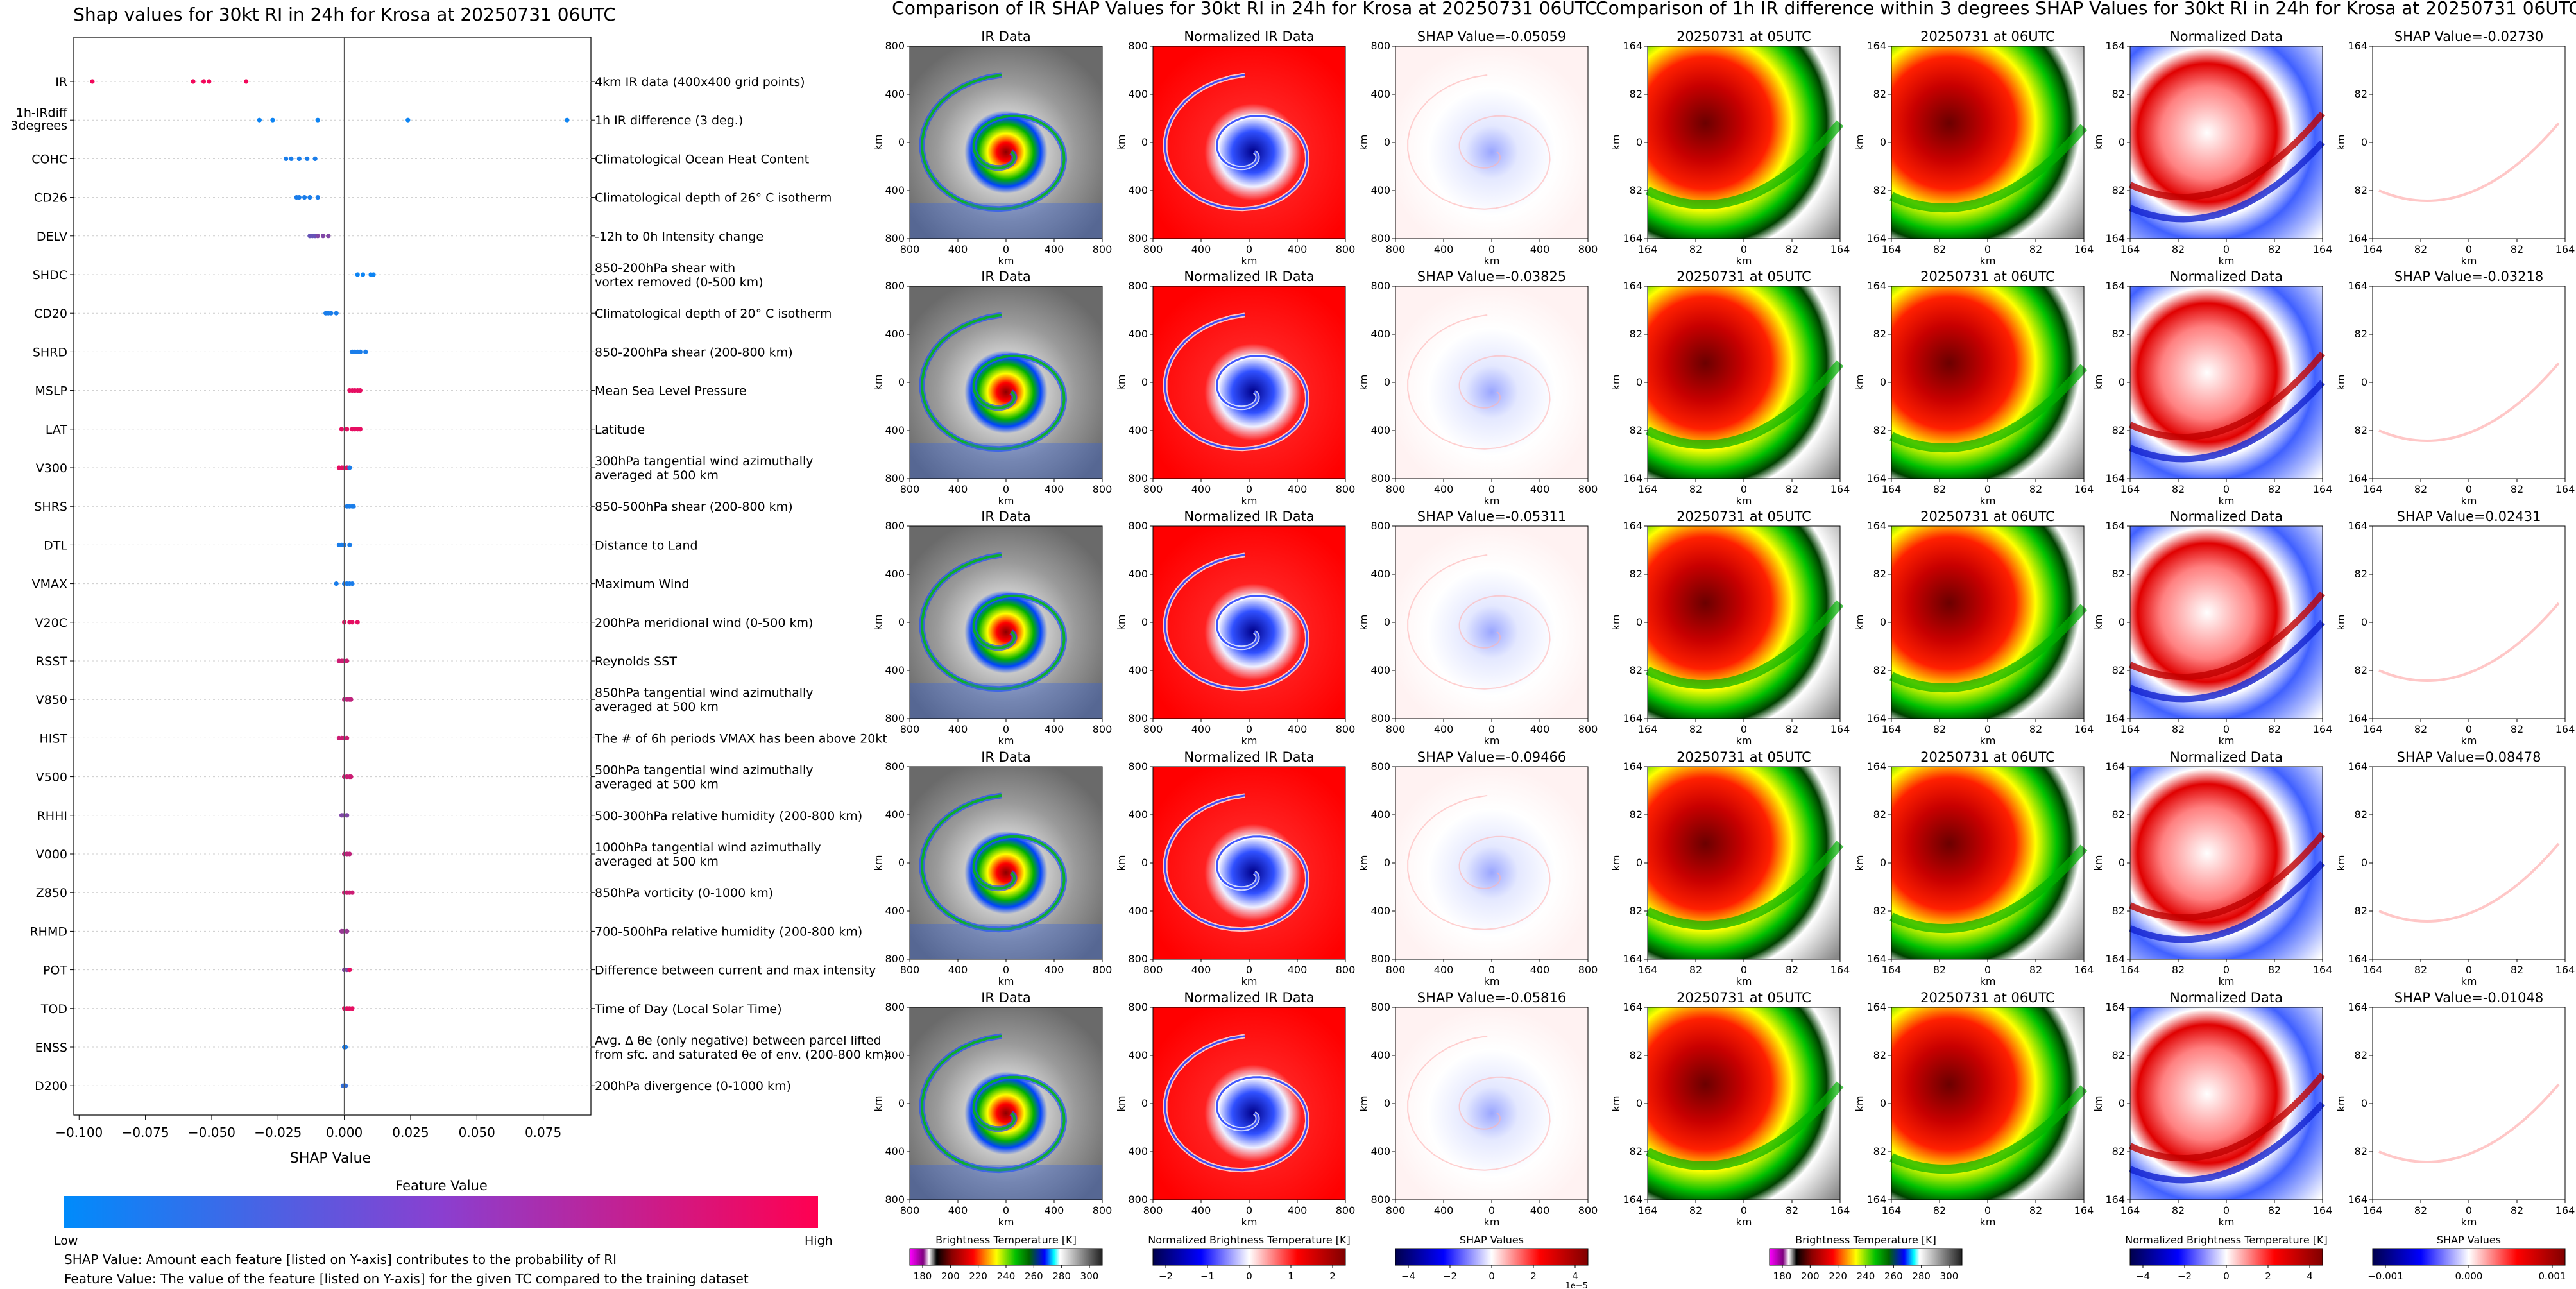  I want to click on colorbar-tick-label: 240, so click(1006, 1276).